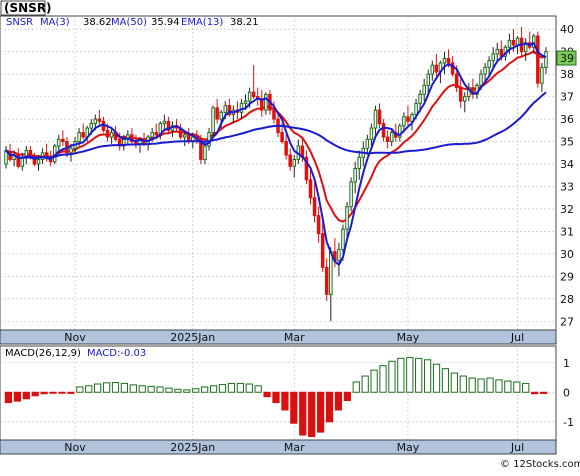 The width and height of the screenshot is (580, 476). What do you see at coordinates (567, 186) in the screenshot?
I see `price-y-tick-label: 33` at bounding box center [567, 186].